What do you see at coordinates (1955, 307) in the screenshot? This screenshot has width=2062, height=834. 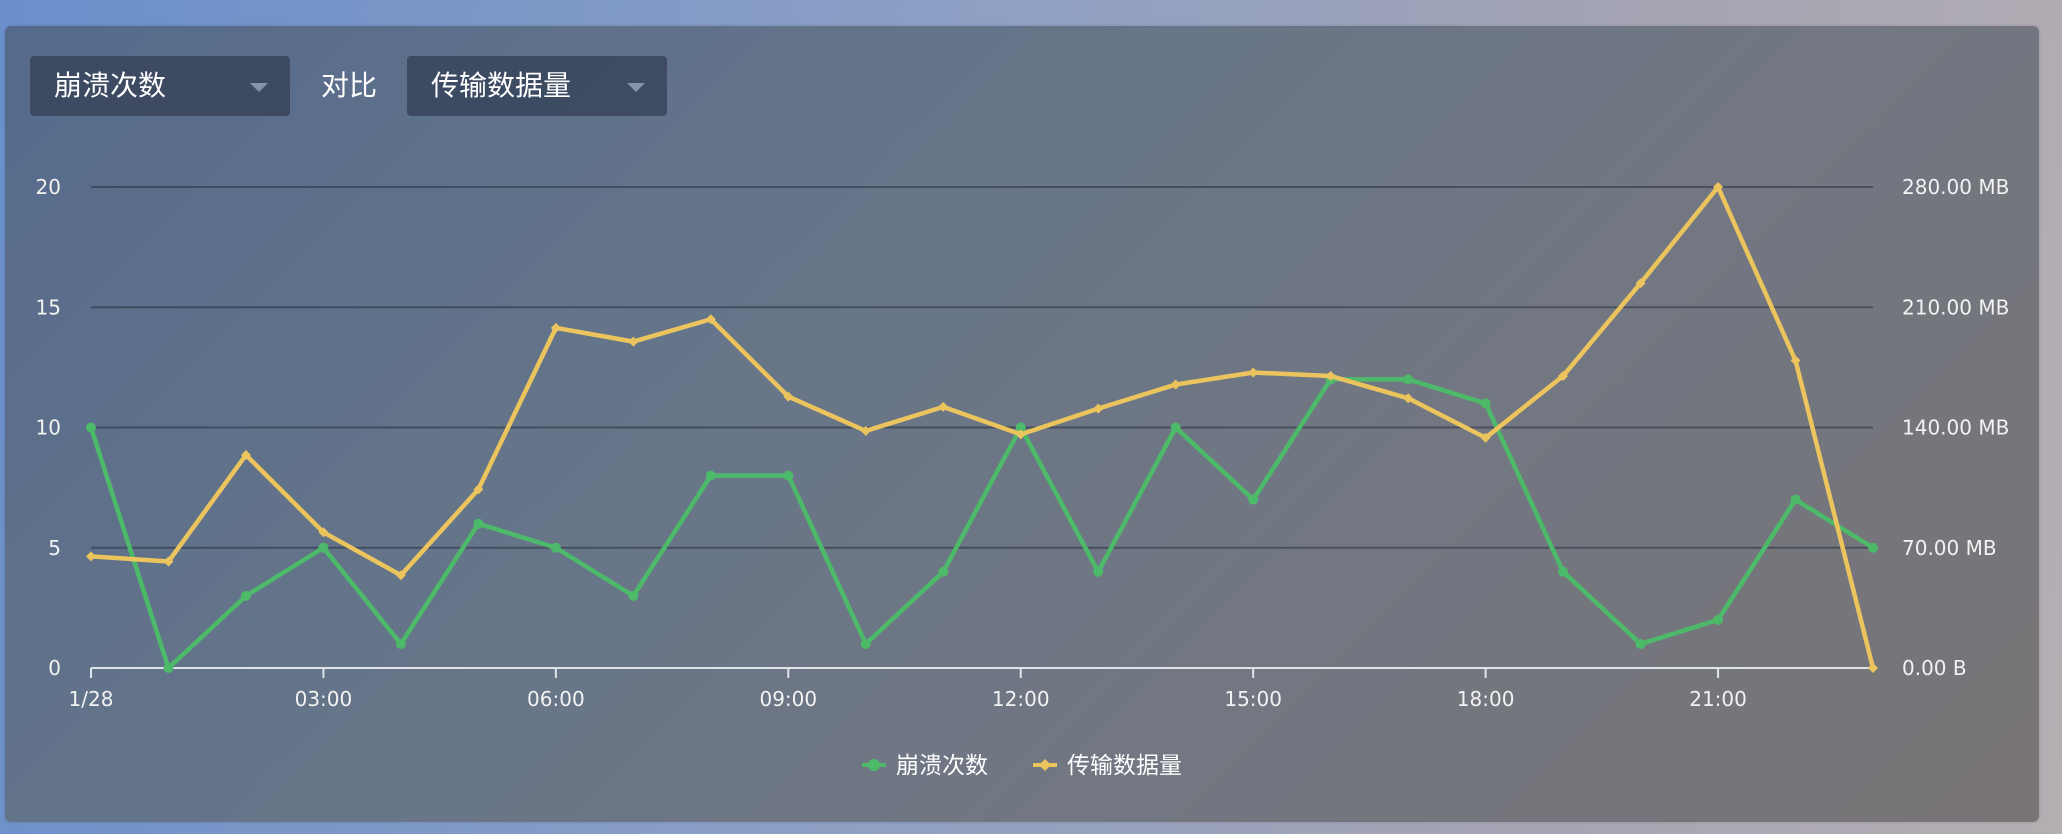 I see `y-right-tick-label: 210.00 MB` at bounding box center [1955, 307].